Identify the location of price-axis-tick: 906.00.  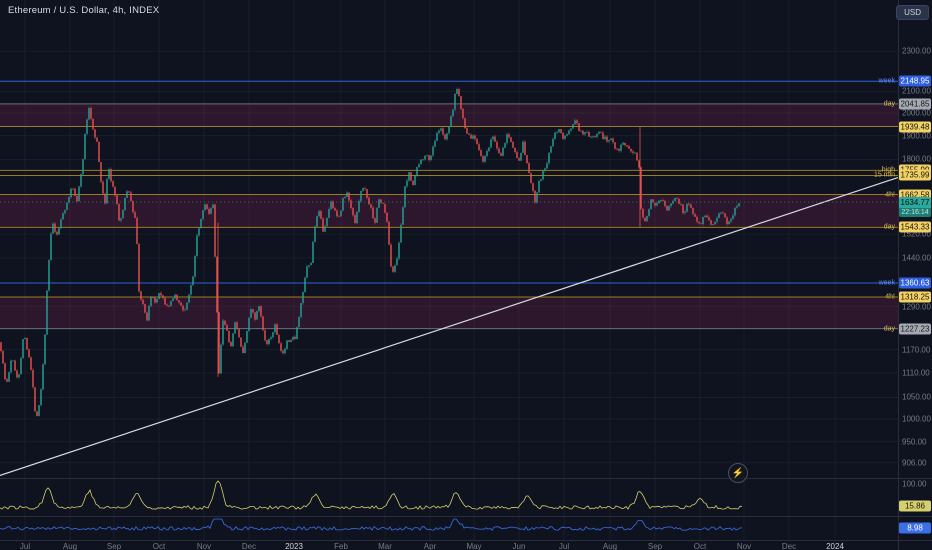
(914, 463).